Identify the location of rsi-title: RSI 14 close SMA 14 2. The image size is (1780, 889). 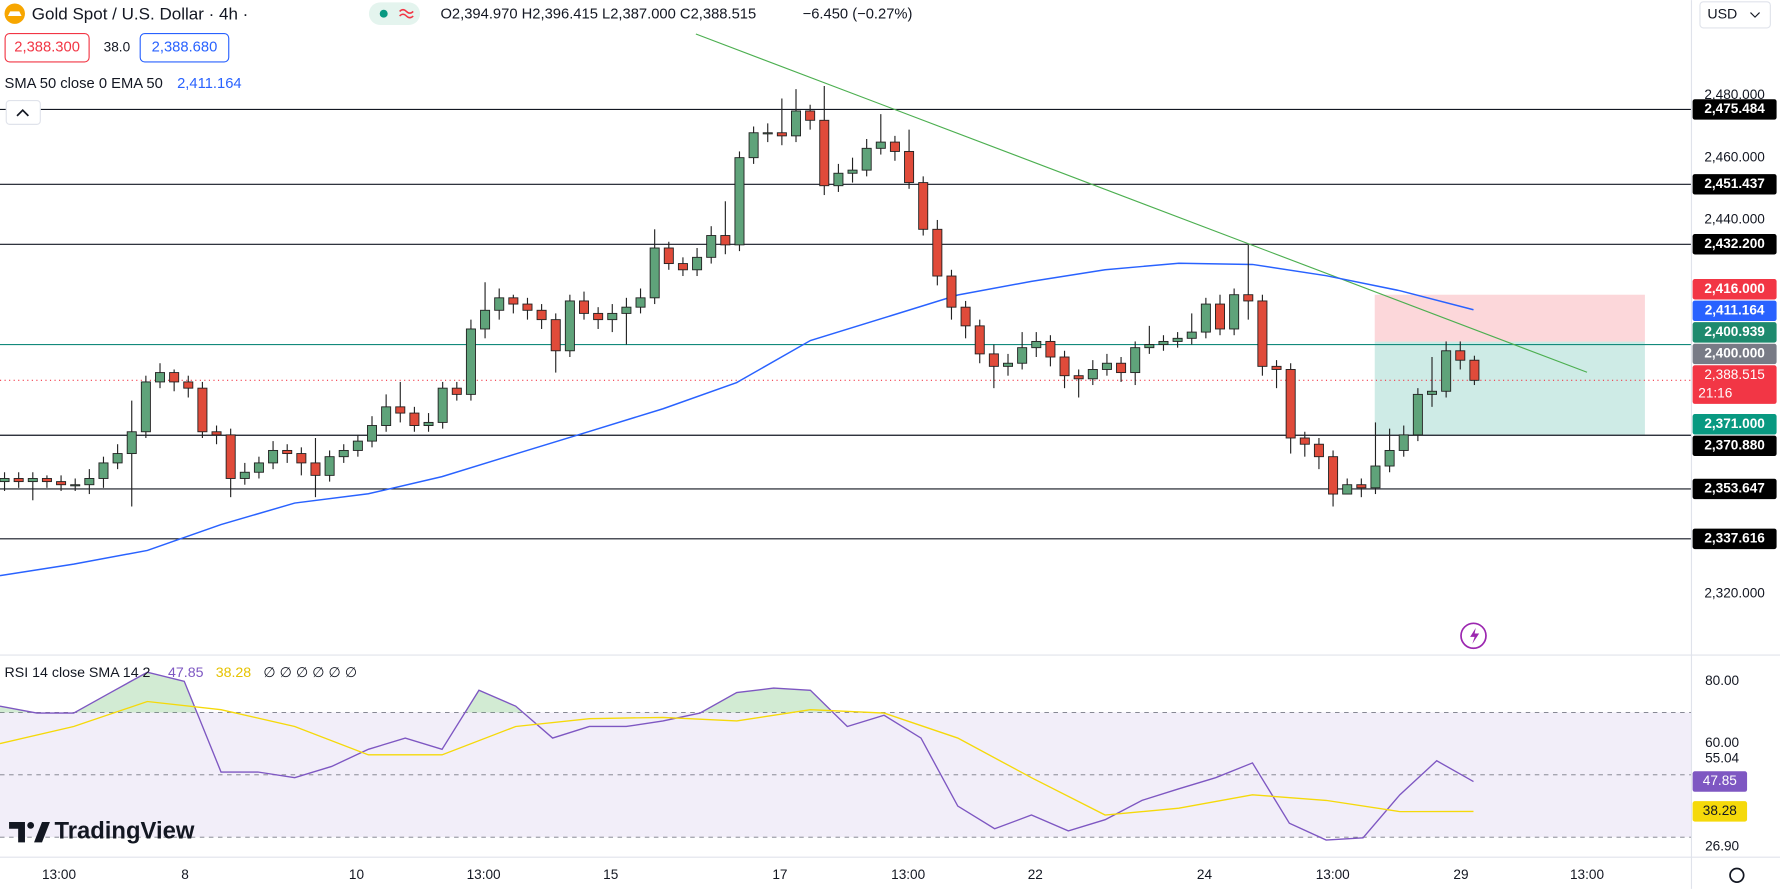
(78, 673).